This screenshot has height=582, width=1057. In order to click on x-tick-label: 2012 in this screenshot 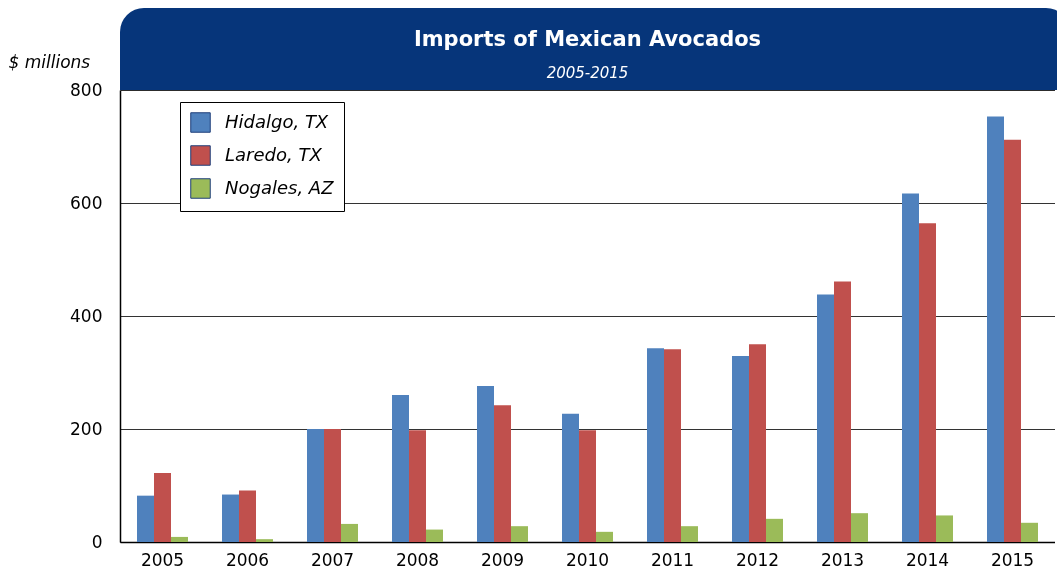, I will do `click(757, 559)`.